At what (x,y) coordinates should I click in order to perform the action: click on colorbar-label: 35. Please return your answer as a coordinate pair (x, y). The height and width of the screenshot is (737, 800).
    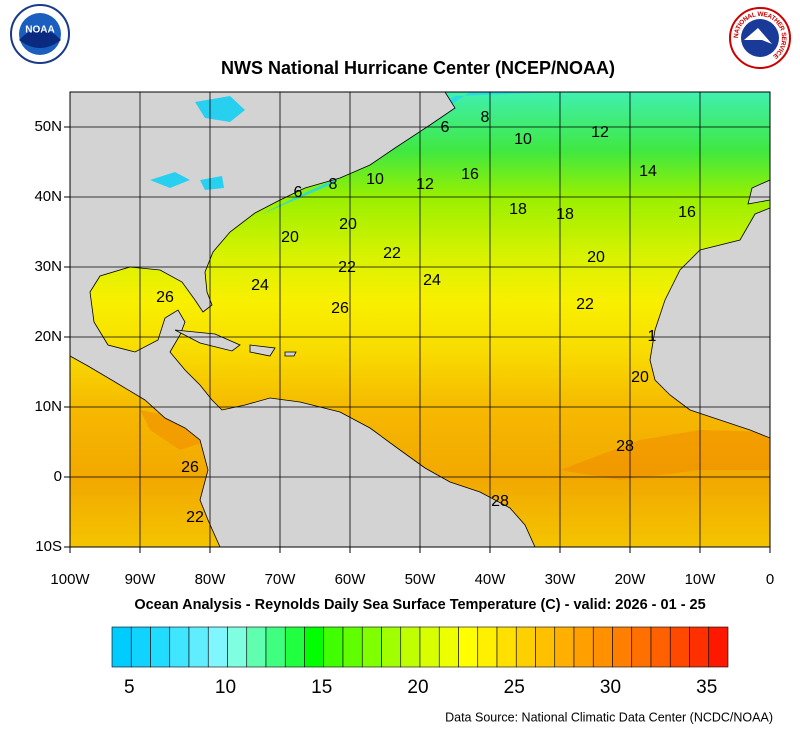
    Looking at the image, I should click on (706, 687).